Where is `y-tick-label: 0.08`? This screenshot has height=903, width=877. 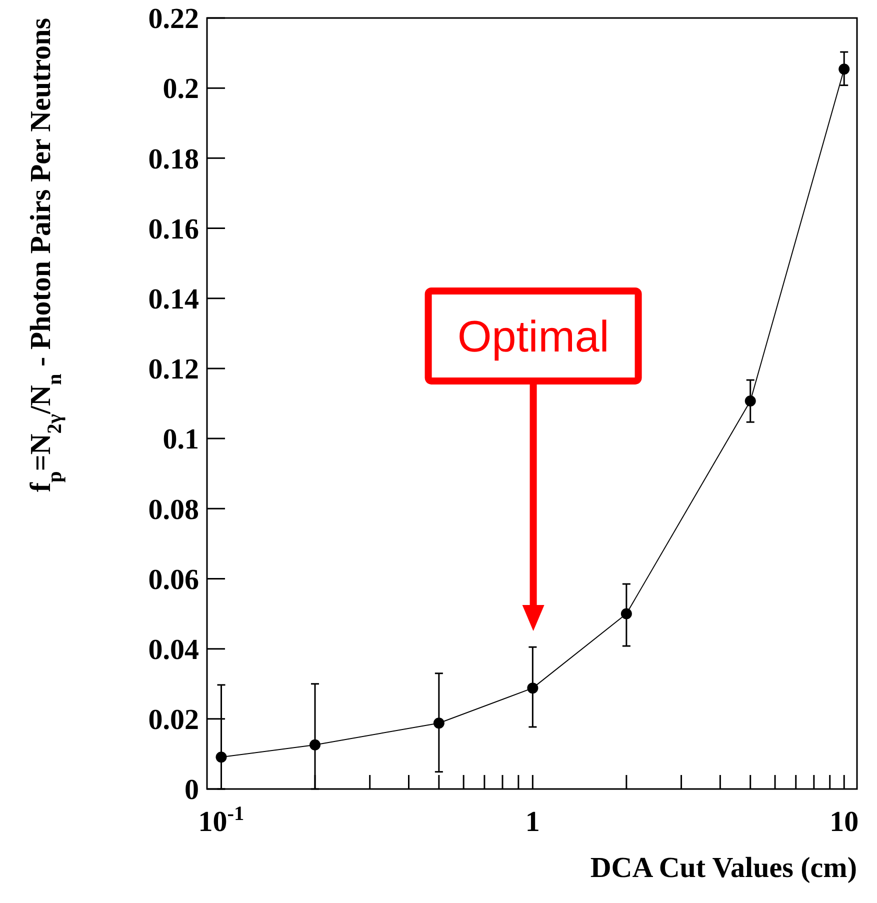
y-tick-label: 0.08 is located at coordinates (173, 510).